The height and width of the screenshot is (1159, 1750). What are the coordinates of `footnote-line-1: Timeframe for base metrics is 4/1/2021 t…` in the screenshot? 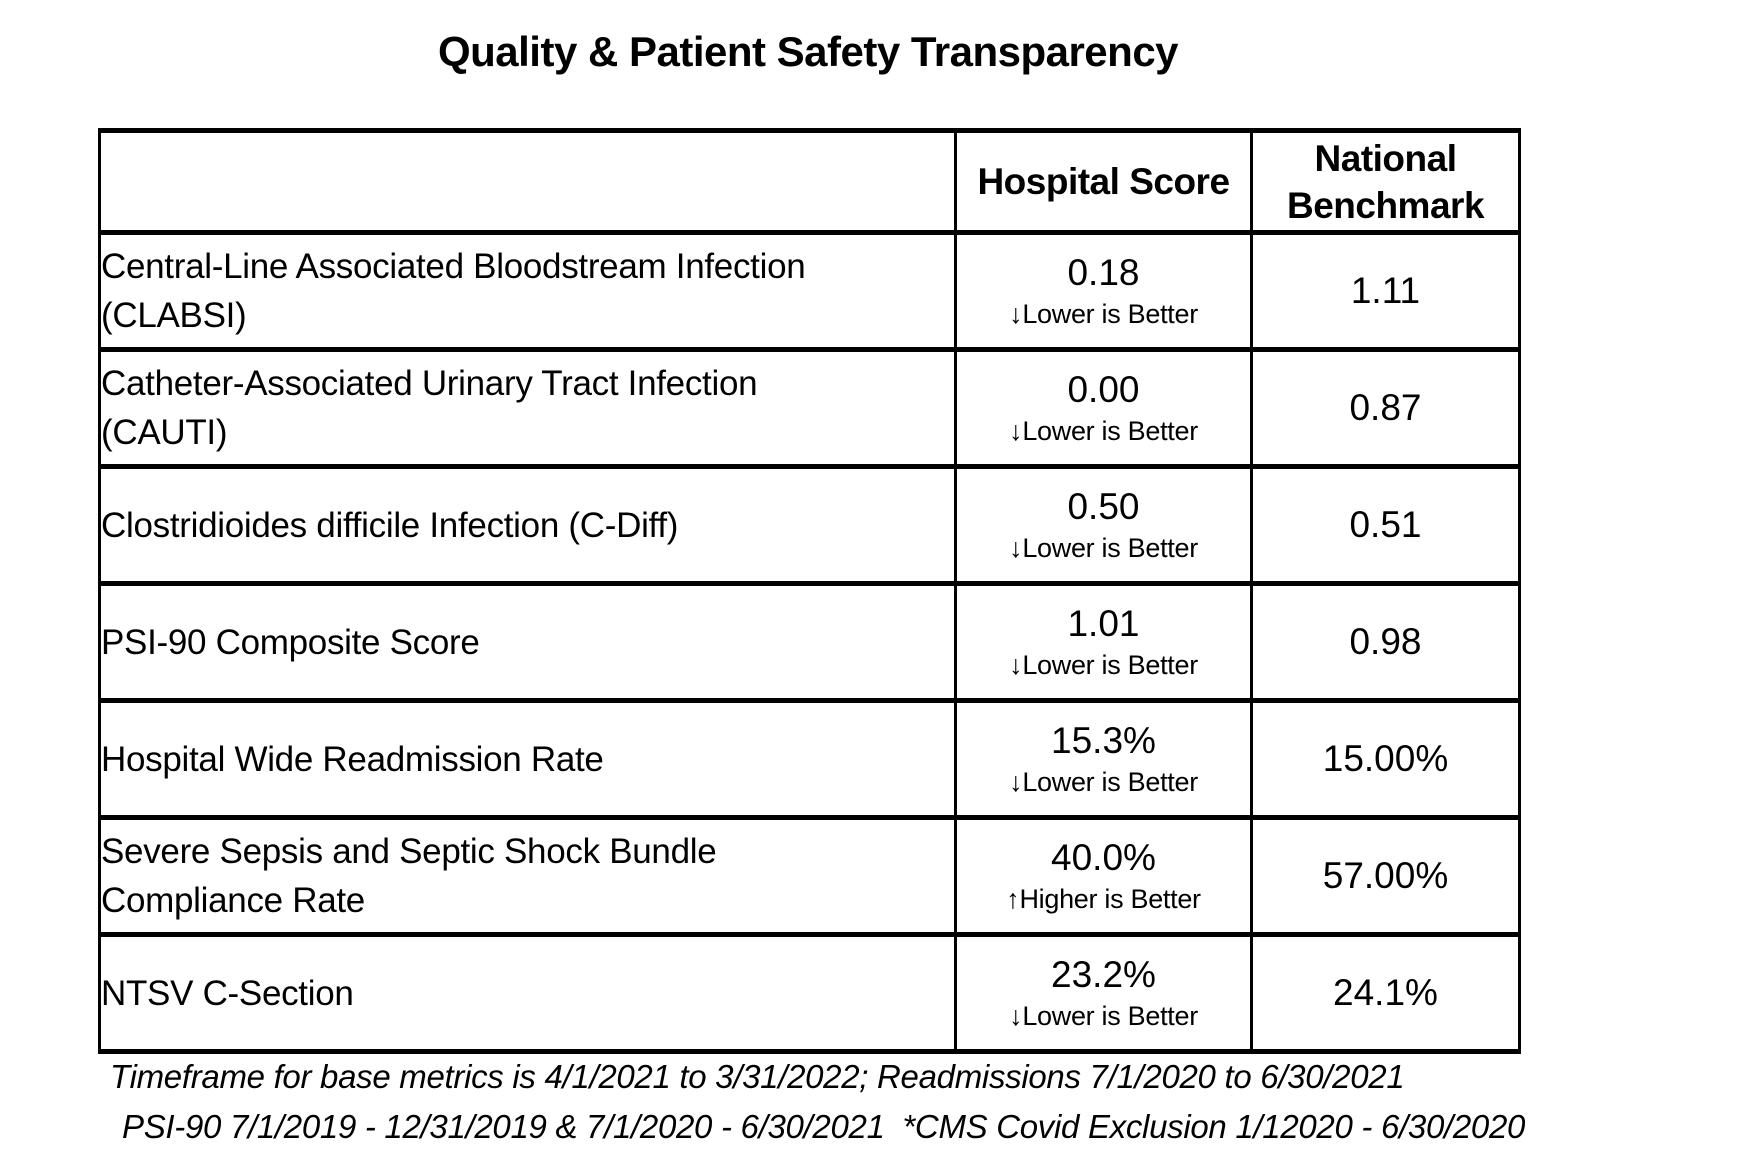 It's located at (757, 1076).